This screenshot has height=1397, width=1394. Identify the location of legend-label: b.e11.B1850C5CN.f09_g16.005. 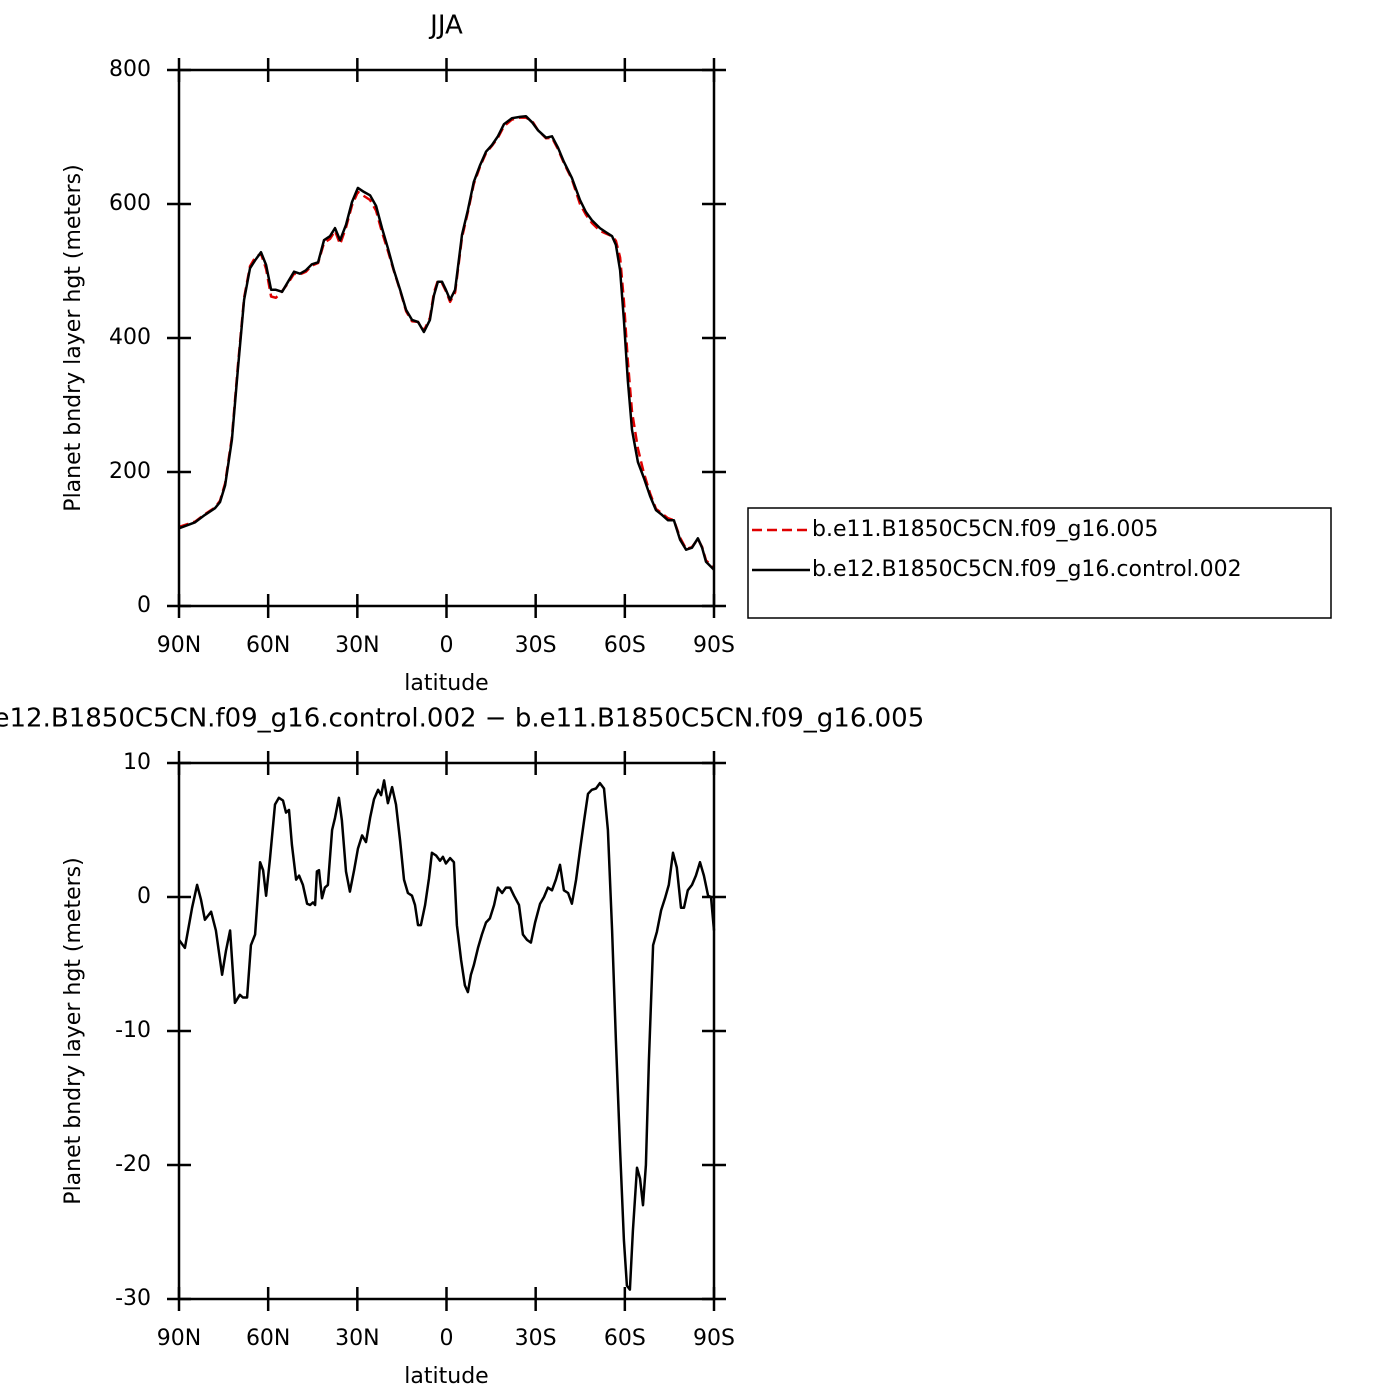
(985, 529).